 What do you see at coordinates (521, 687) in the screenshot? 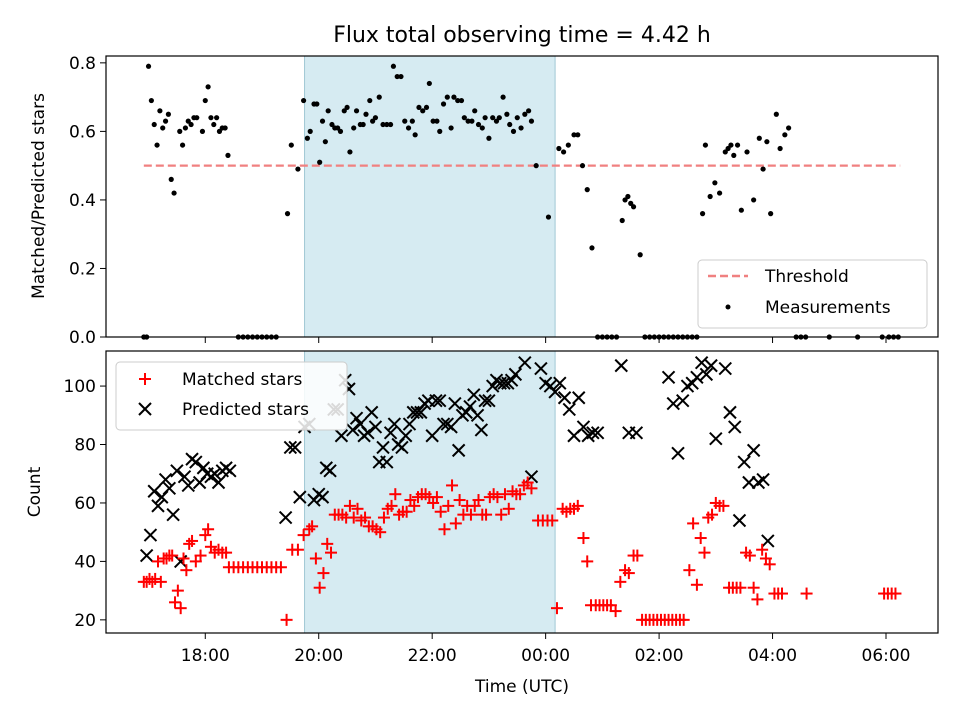
I see `x-axis-label: Time (UTC)` at bounding box center [521, 687].